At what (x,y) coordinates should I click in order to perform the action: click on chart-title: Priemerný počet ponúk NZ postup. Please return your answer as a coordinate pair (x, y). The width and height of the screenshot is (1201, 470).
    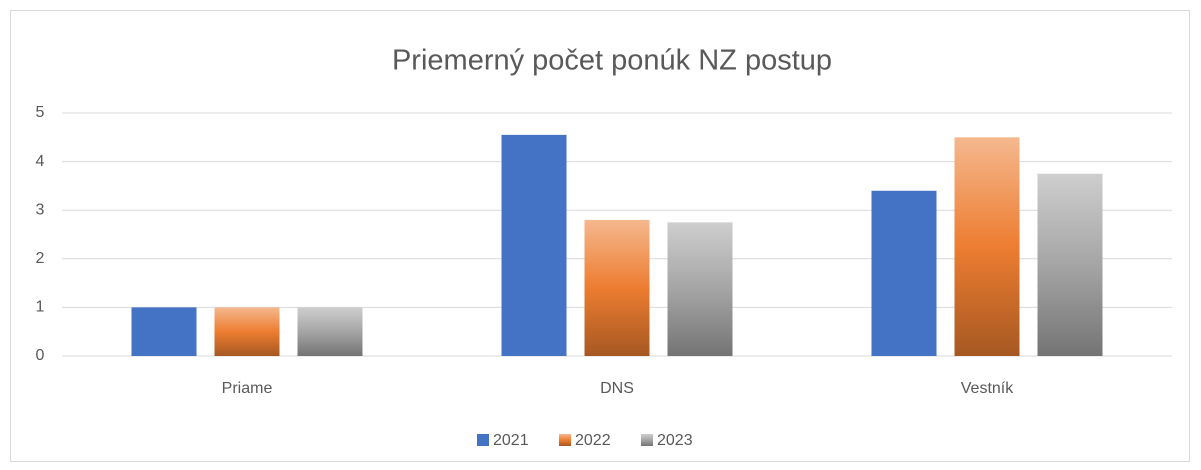
    Looking at the image, I should click on (612, 61).